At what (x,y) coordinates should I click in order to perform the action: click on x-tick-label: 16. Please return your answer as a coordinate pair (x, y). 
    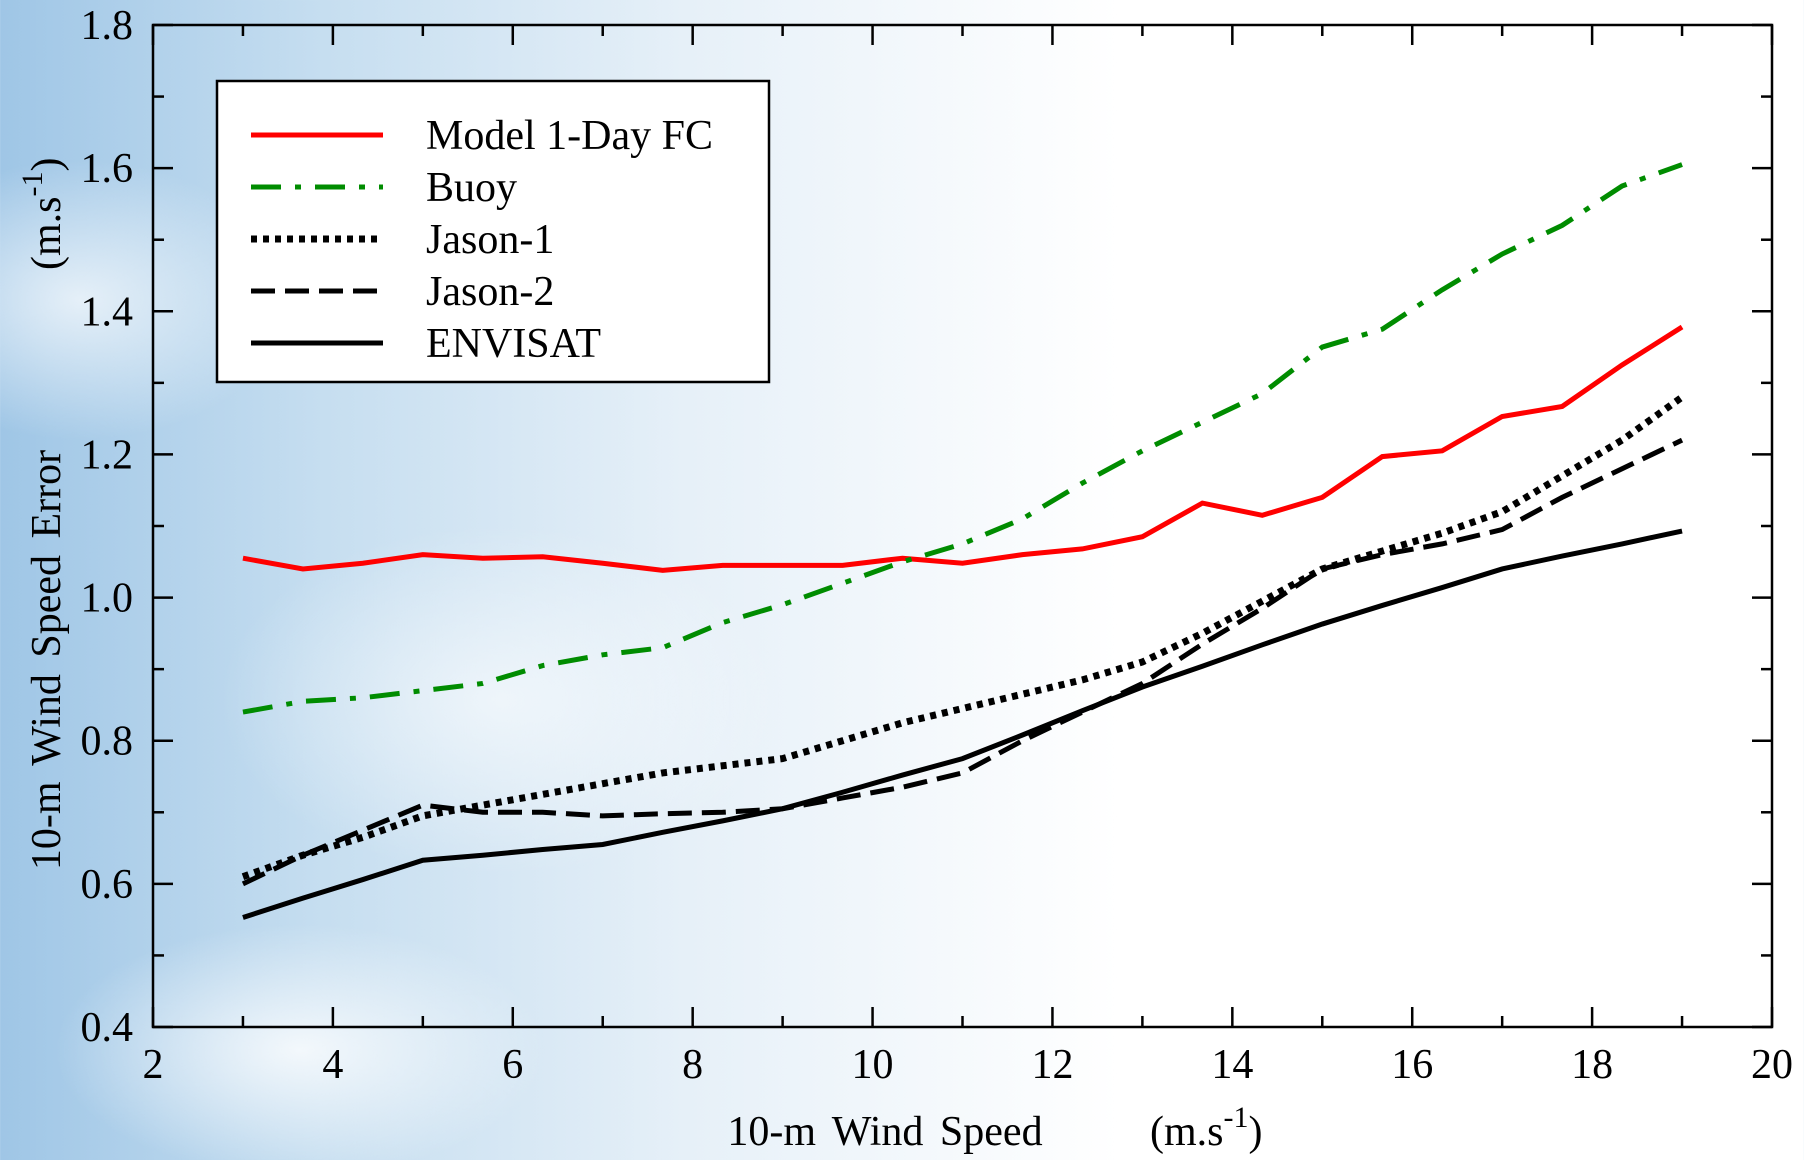
    Looking at the image, I should click on (1412, 1065).